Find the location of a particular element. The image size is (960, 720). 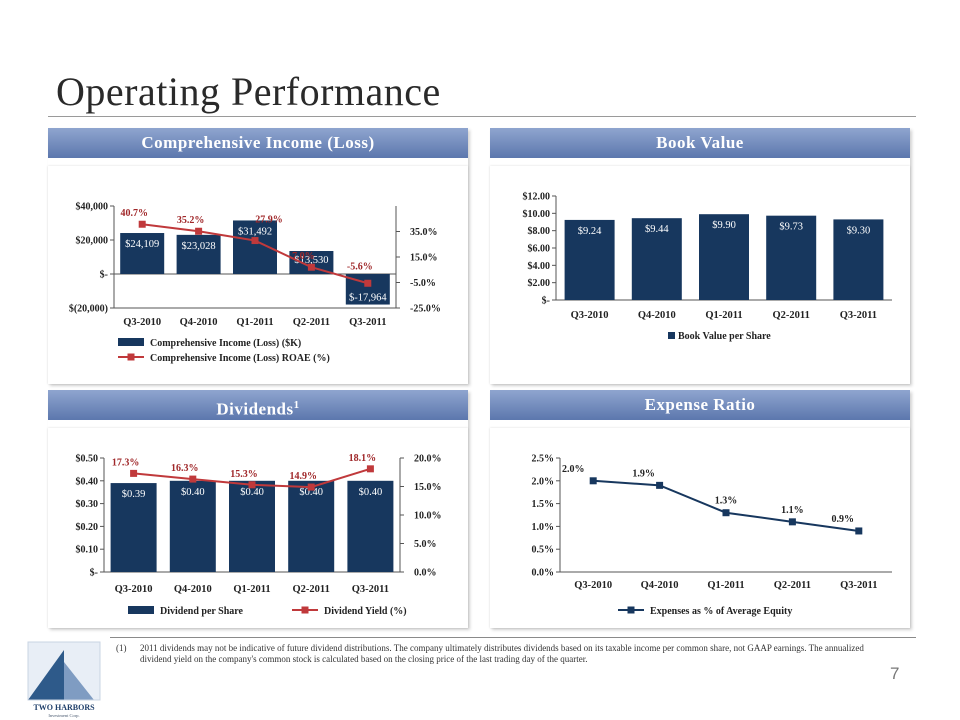

income-category-label: Q4-2010 is located at coordinates (199, 322).